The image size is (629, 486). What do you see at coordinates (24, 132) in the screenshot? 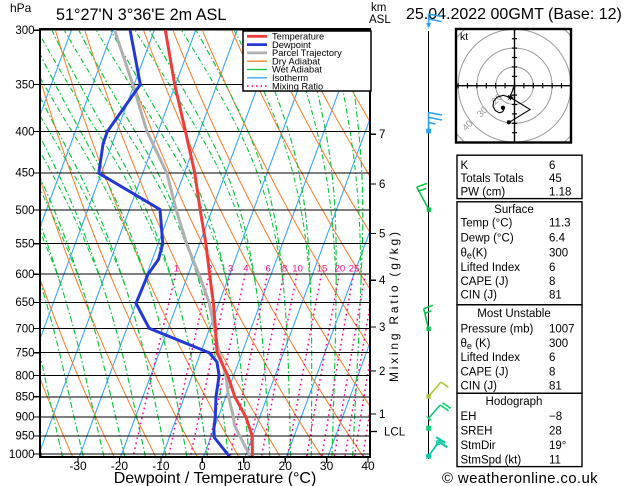
I see `svg-text: 400` at bounding box center [24, 132].